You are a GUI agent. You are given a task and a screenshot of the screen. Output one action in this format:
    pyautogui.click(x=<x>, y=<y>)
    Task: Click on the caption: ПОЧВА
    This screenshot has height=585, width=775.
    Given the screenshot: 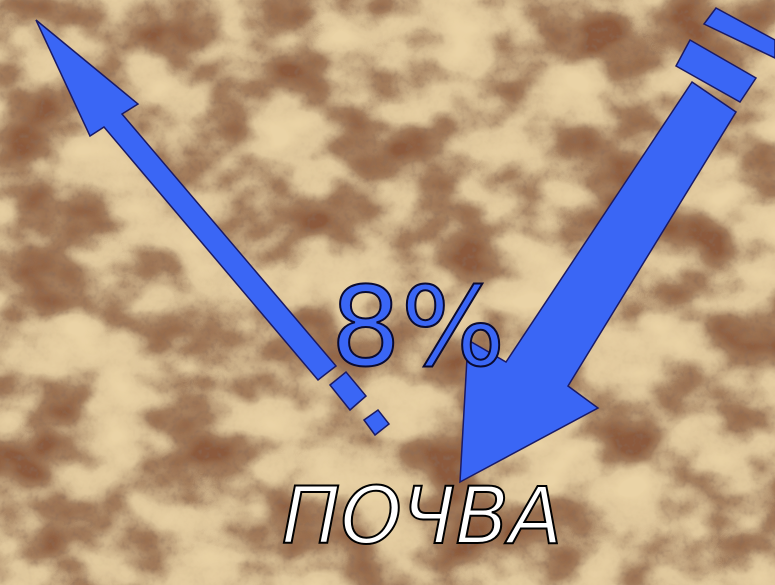 What is the action you would take?
    pyautogui.click(x=422, y=517)
    